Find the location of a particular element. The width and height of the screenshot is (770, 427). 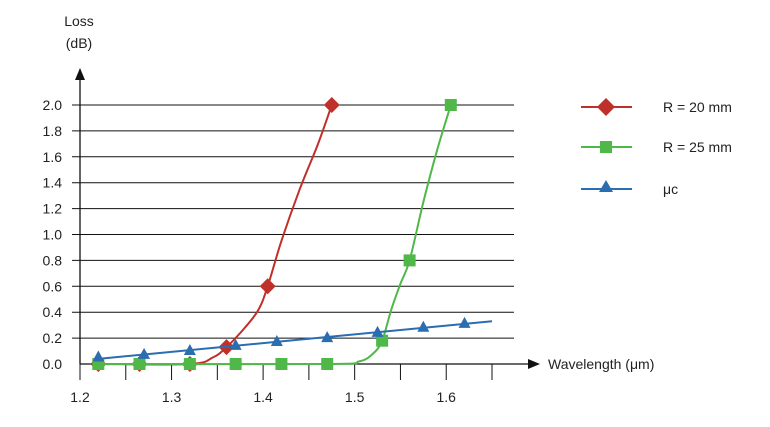

y-tick-label: 1.0 is located at coordinates (53, 235).